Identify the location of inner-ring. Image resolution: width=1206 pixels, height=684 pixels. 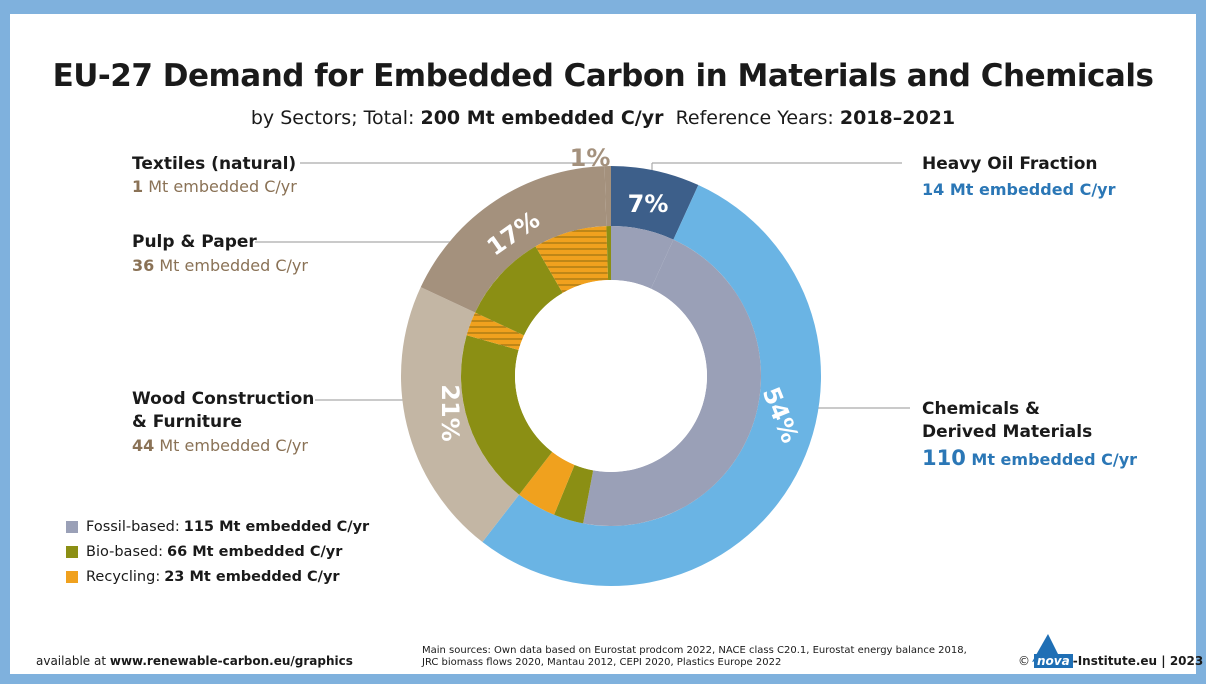
(611, 376).